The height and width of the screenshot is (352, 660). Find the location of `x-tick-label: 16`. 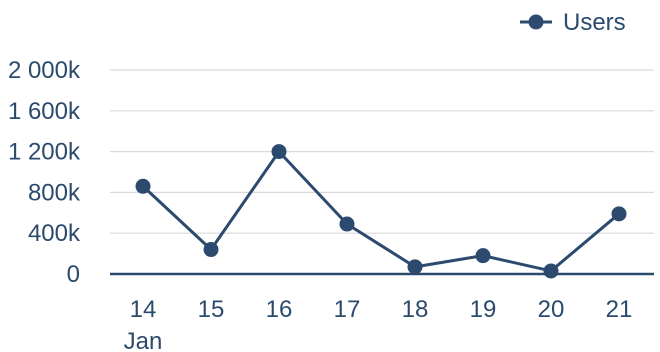

x-tick-label: 16 is located at coordinates (279, 309).